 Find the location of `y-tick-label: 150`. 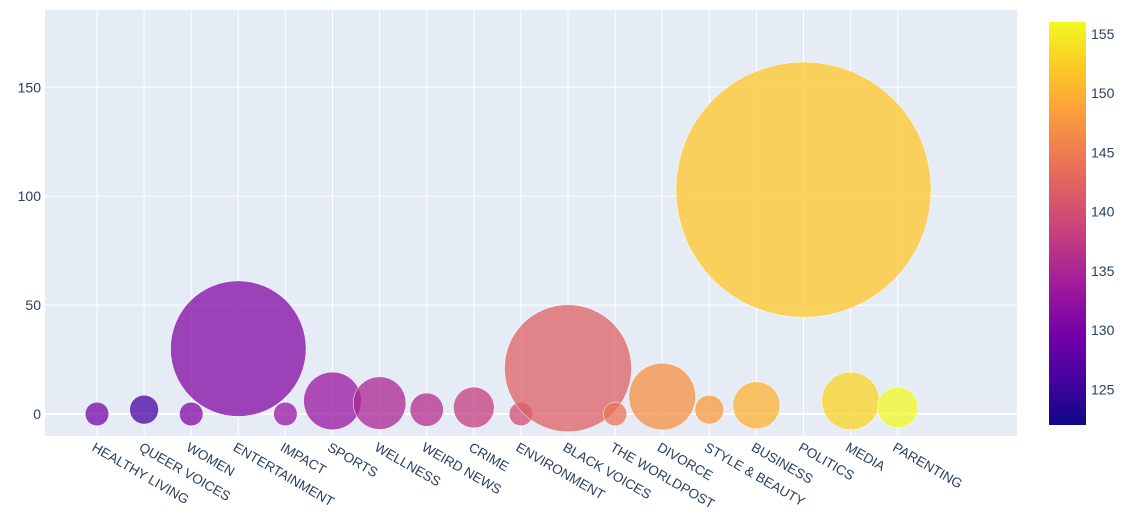

y-tick-label: 150 is located at coordinates (30, 87).